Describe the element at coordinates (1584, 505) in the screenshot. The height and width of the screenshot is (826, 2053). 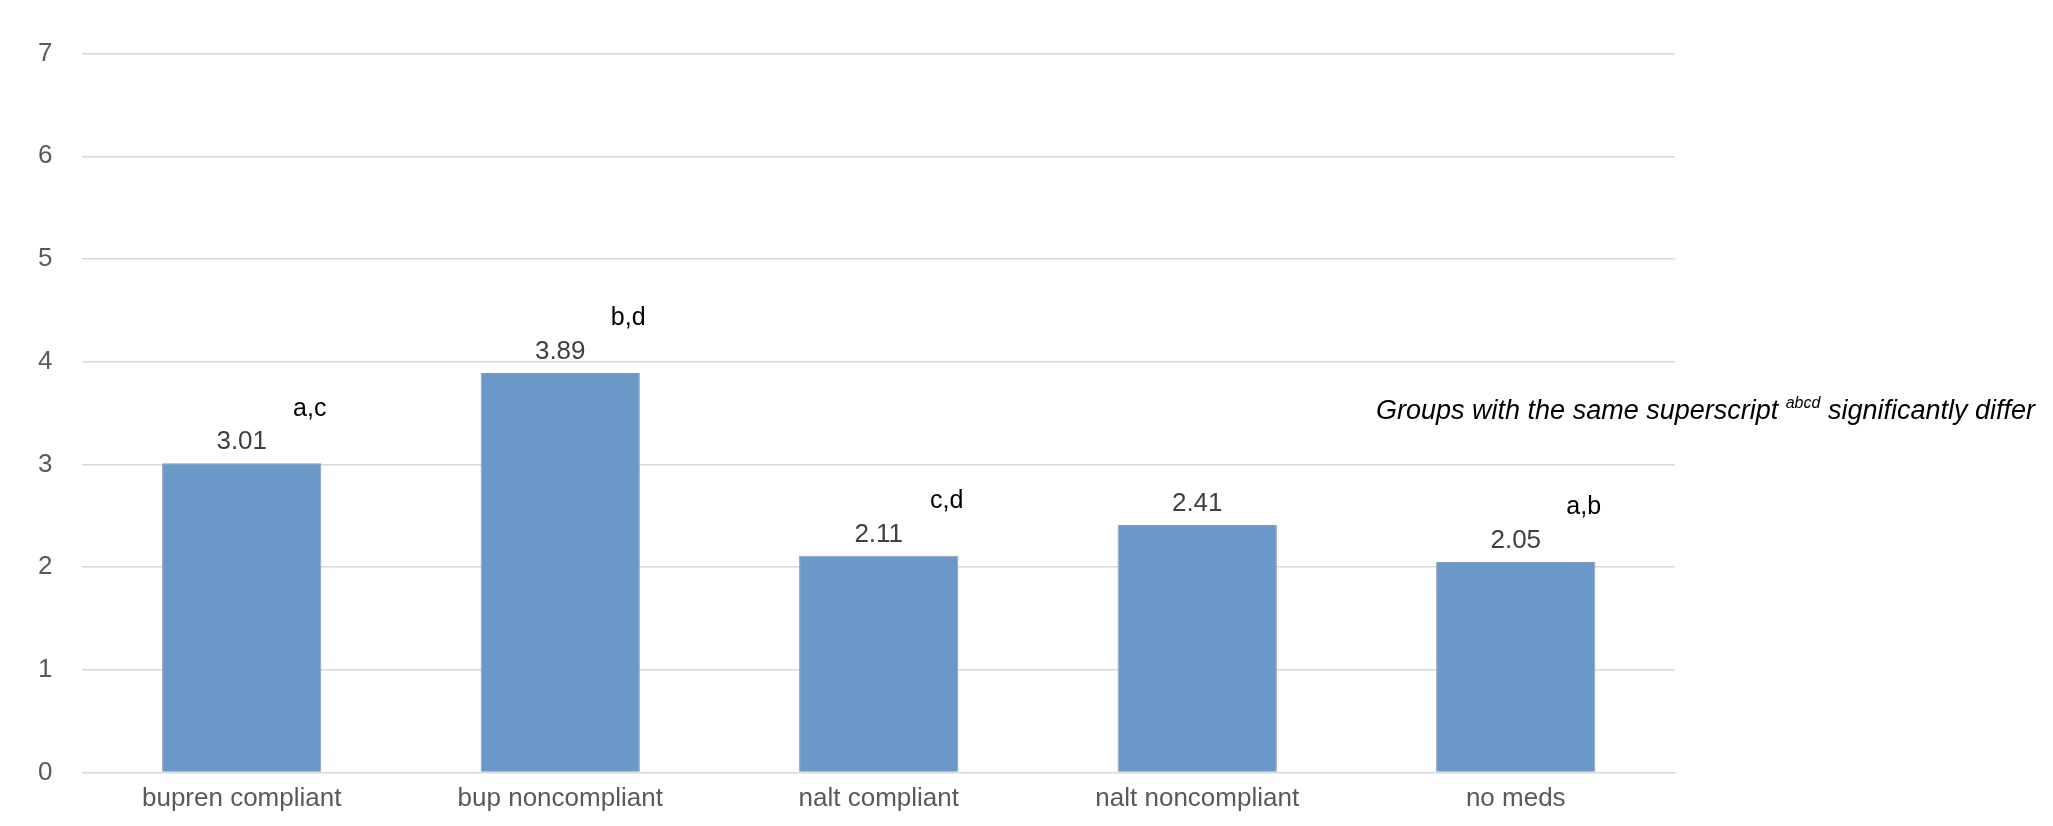
I see `annotation: a,b` at that location.